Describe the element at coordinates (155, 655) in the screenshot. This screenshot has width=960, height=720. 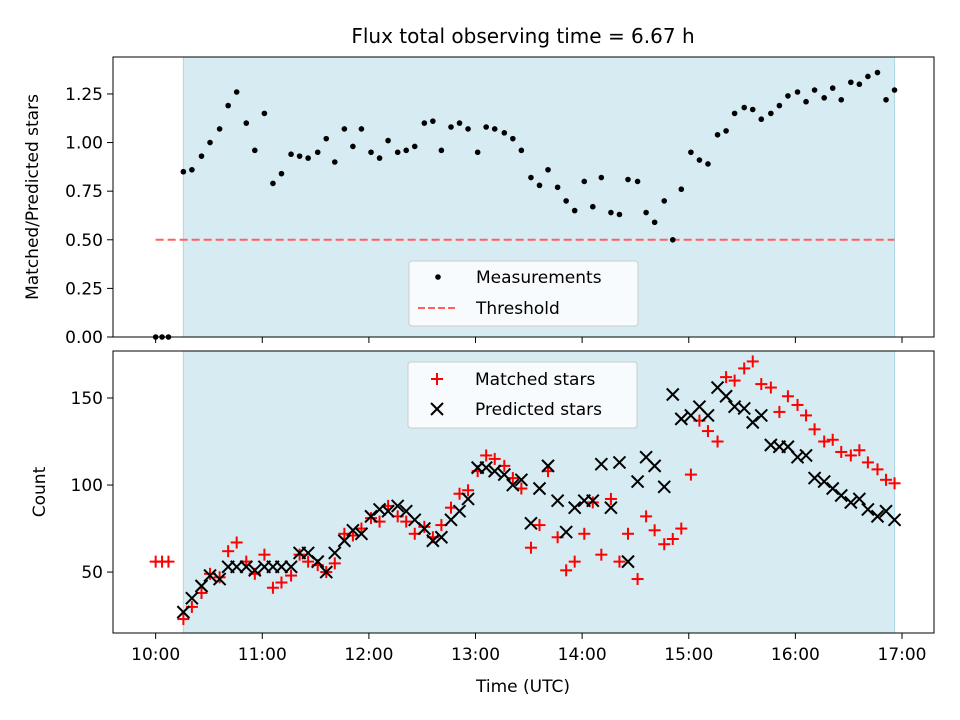
I see `bottom-x-tick-label: 10:00` at that location.